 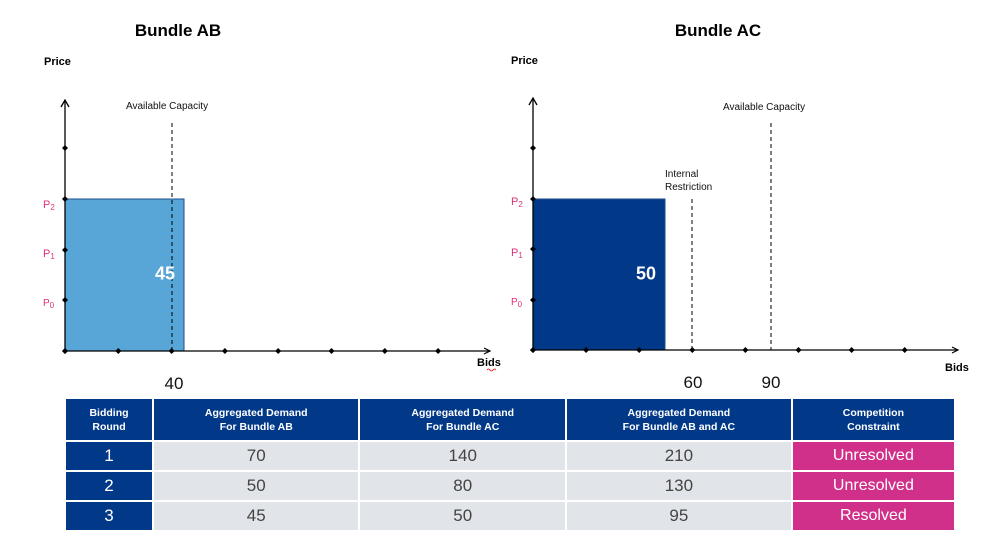 I want to click on header-line: For Bundle AC, so click(x=463, y=426).